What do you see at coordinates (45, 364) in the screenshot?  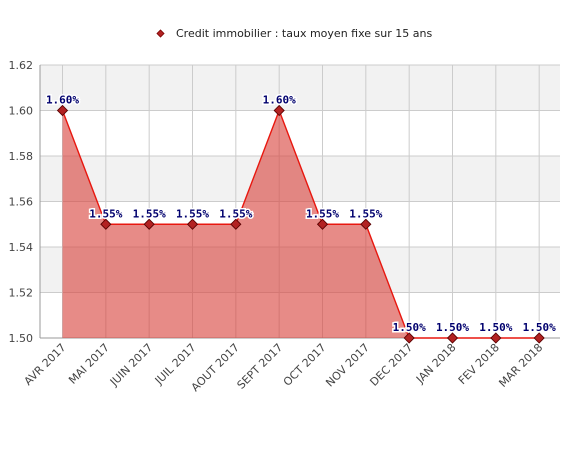 I see `x-tick-label: AVR 2017` at bounding box center [45, 364].